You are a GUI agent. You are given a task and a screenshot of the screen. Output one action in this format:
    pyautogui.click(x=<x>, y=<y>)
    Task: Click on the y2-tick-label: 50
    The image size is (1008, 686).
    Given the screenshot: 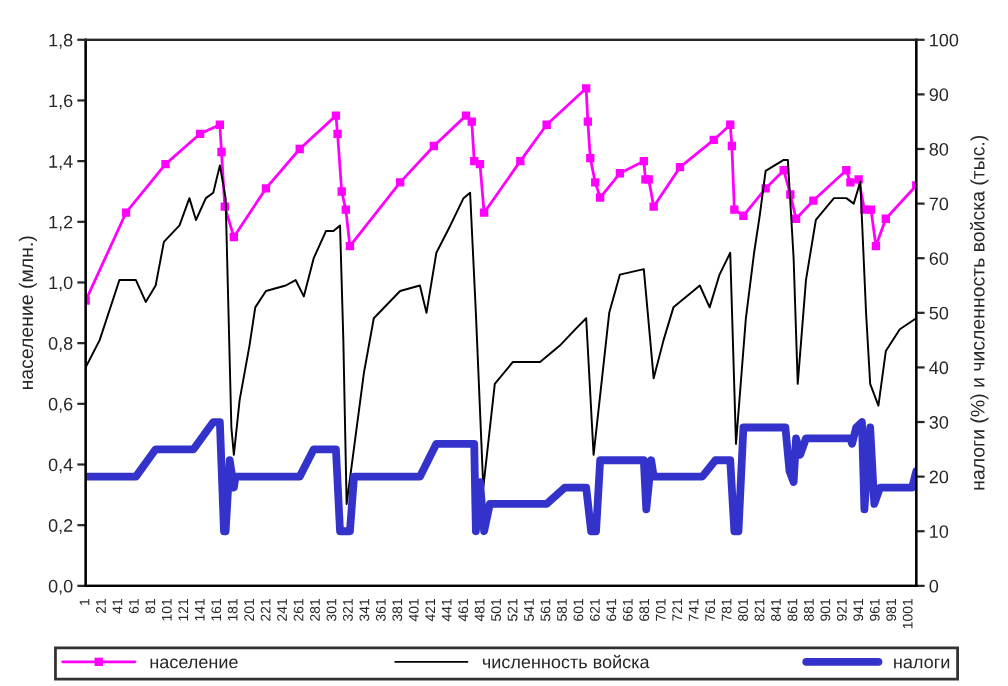 What is the action you would take?
    pyautogui.click(x=939, y=313)
    